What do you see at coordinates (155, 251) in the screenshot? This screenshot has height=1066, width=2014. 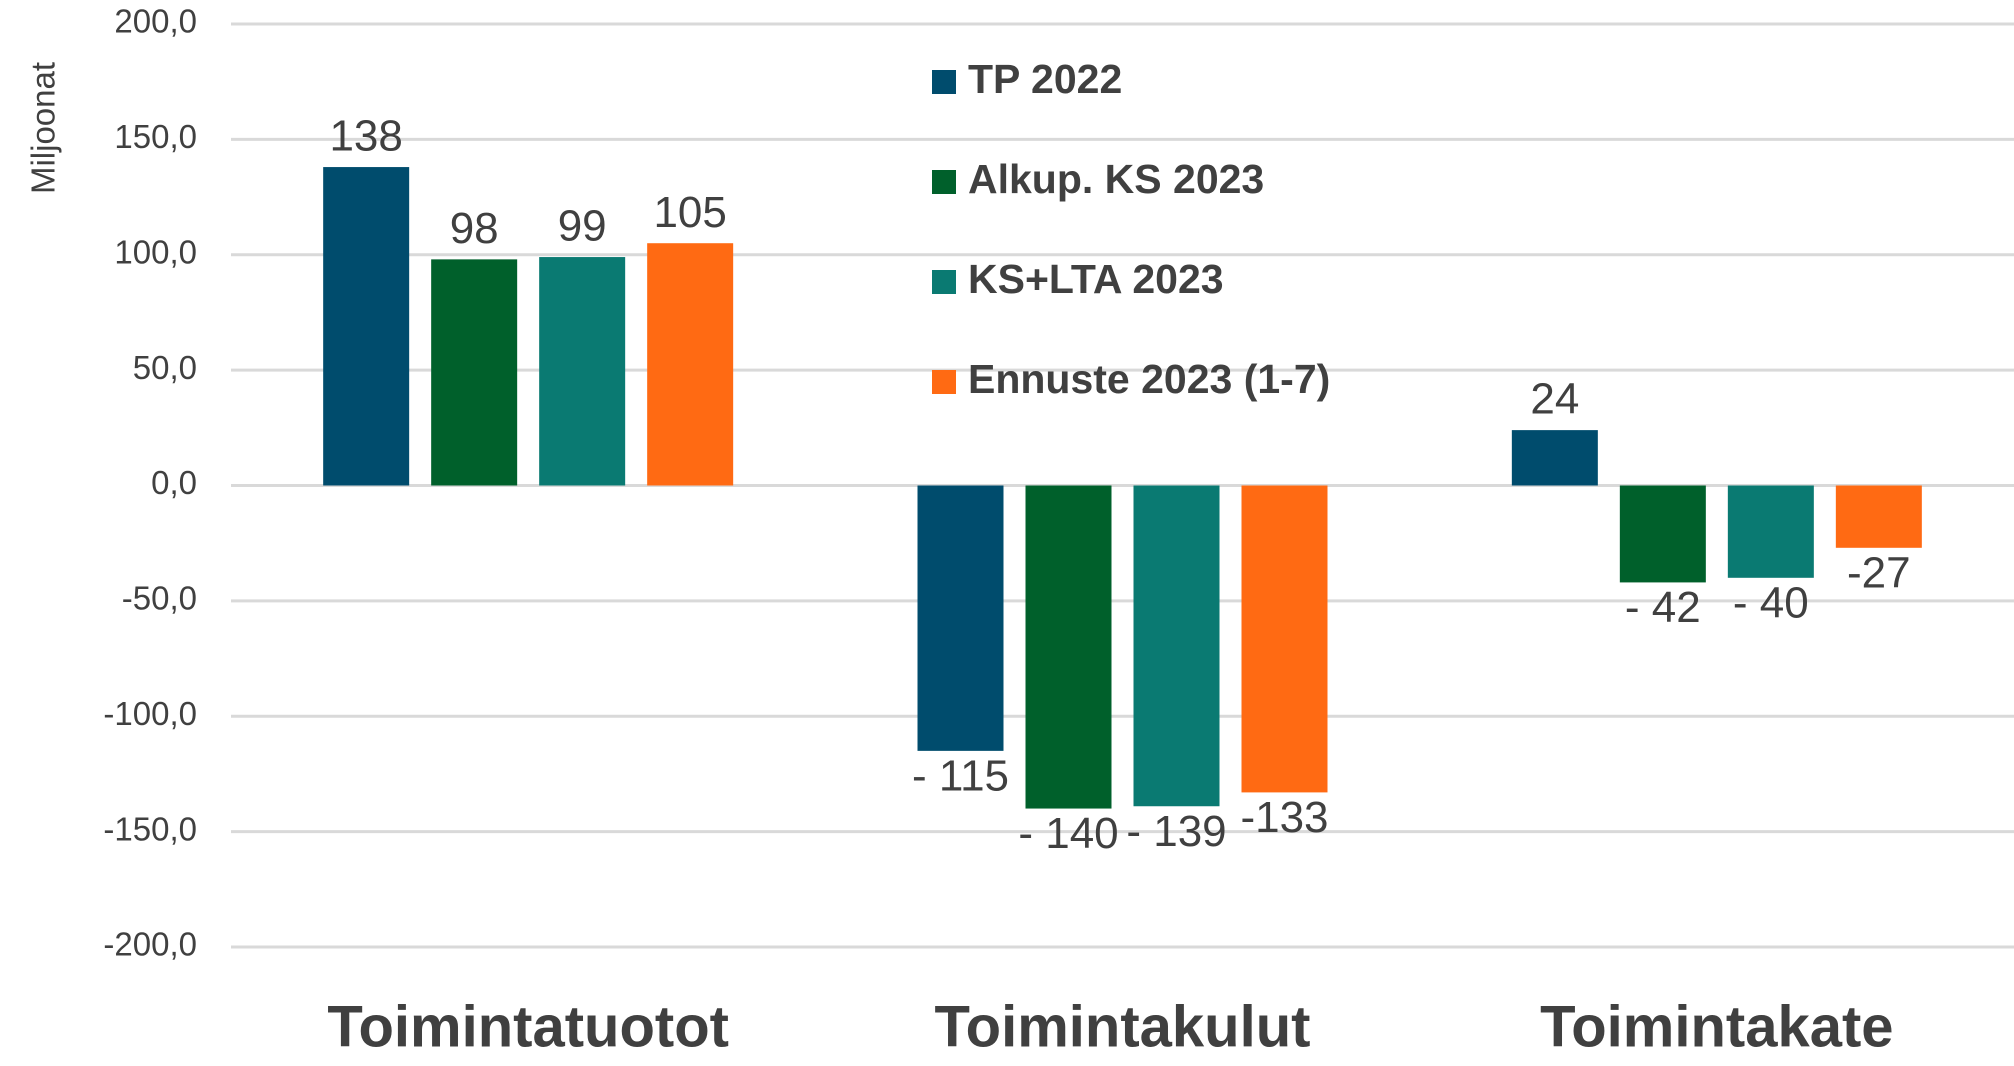 I see `y-tick-label: 100,0` at bounding box center [155, 251].